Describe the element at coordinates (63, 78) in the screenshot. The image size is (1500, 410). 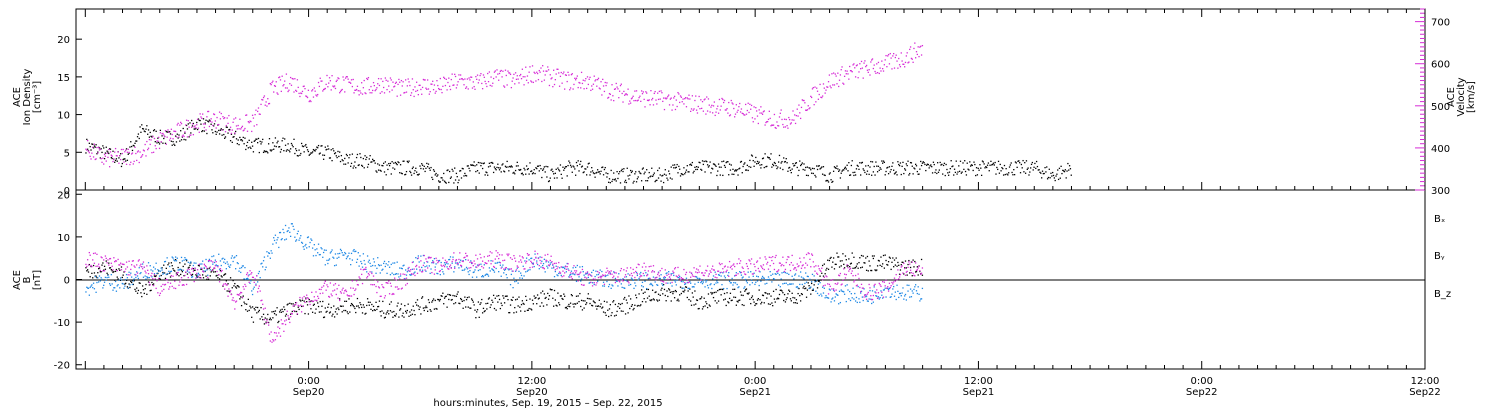
I see `top-left-tick-label: 15` at that location.